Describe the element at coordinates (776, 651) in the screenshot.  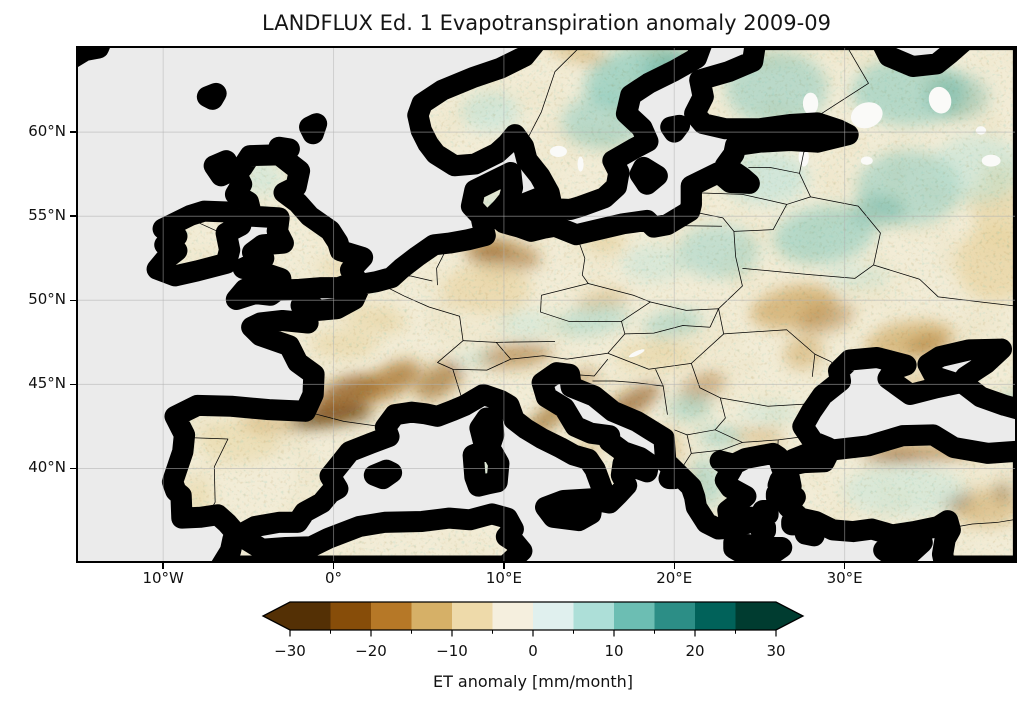
I see `colorbar-tick-label: 30` at that location.